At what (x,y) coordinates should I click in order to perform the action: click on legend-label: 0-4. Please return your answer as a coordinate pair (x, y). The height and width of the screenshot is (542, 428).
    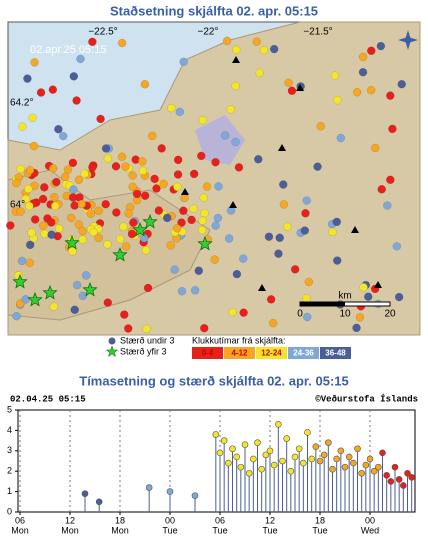
    Looking at the image, I should click on (208, 353).